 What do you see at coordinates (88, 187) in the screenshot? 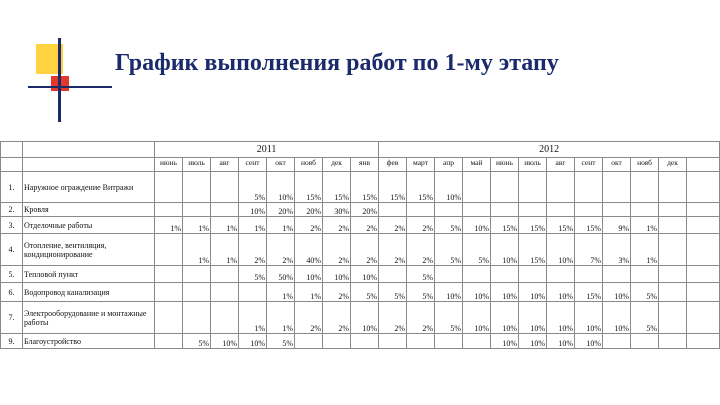
I see `row-work-name: Наружное ограждение Витражи` at bounding box center [88, 187].